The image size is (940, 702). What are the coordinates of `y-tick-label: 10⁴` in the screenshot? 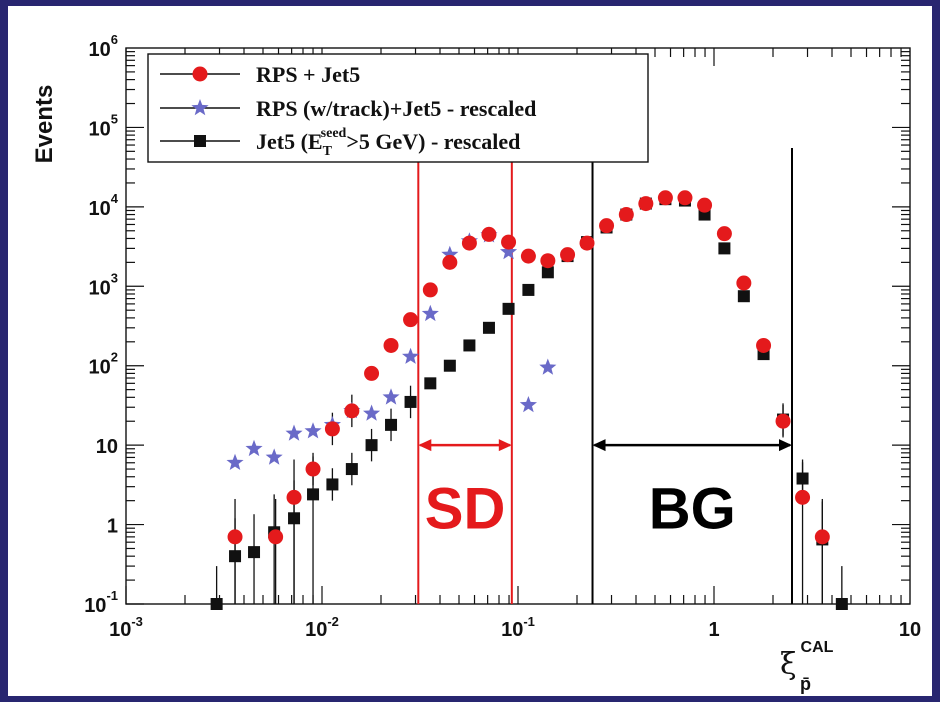 It's located at (104, 205).